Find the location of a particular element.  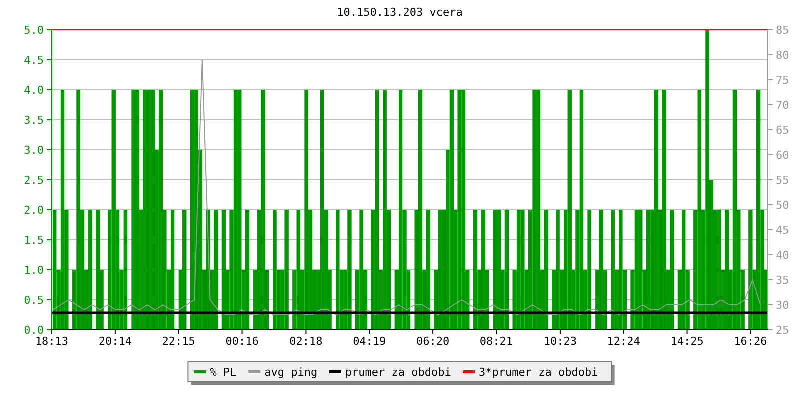

y-tick-label: 1.5 is located at coordinates (34, 240).